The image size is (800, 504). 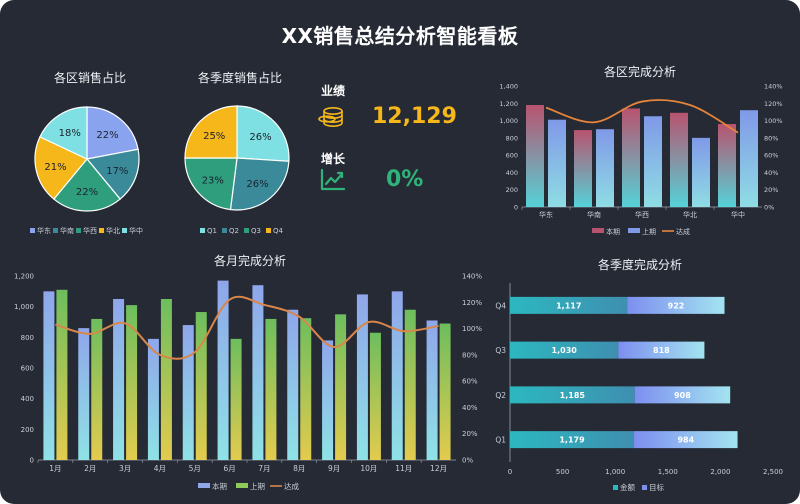 What do you see at coordinates (27, 399) in the screenshot?
I see `month-y-tick: 400` at bounding box center [27, 399].